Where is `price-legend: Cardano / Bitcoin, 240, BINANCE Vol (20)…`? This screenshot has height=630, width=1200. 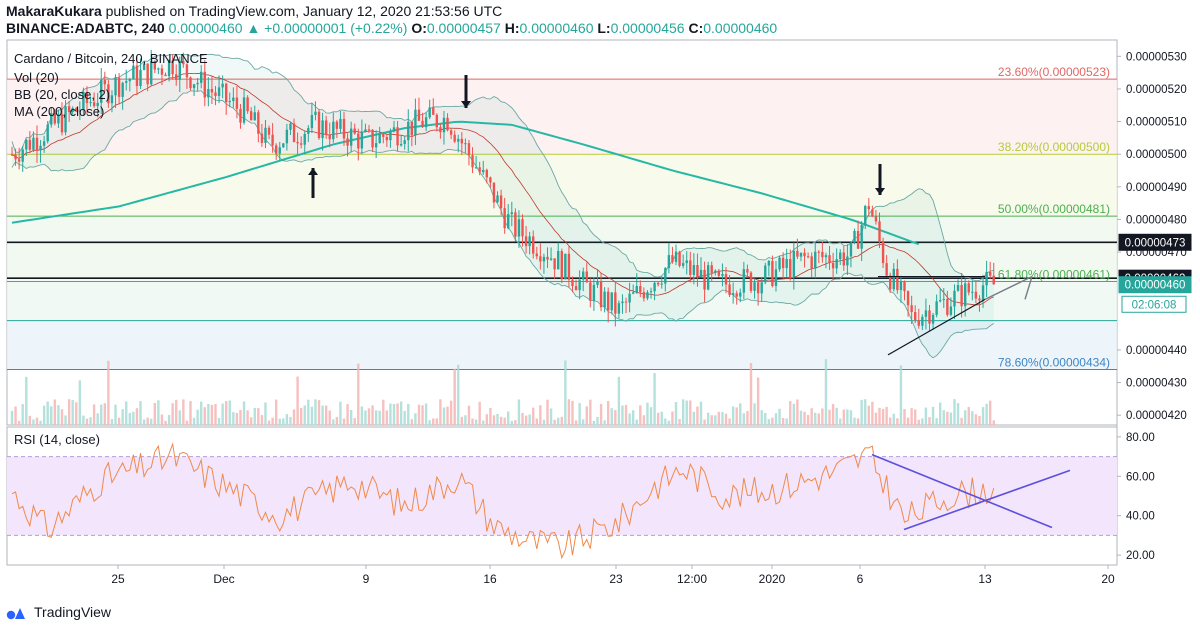 price-legend: Cardano / Bitcoin, 240, BINANCE Vol (20)… is located at coordinates (111, 85).